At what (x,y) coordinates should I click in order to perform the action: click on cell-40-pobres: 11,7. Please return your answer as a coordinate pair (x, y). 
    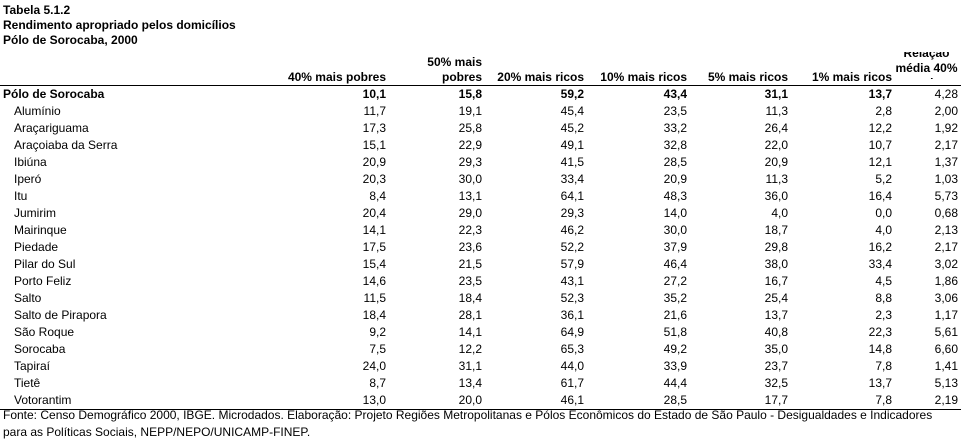
    Looking at the image, I should click on (374, 111).